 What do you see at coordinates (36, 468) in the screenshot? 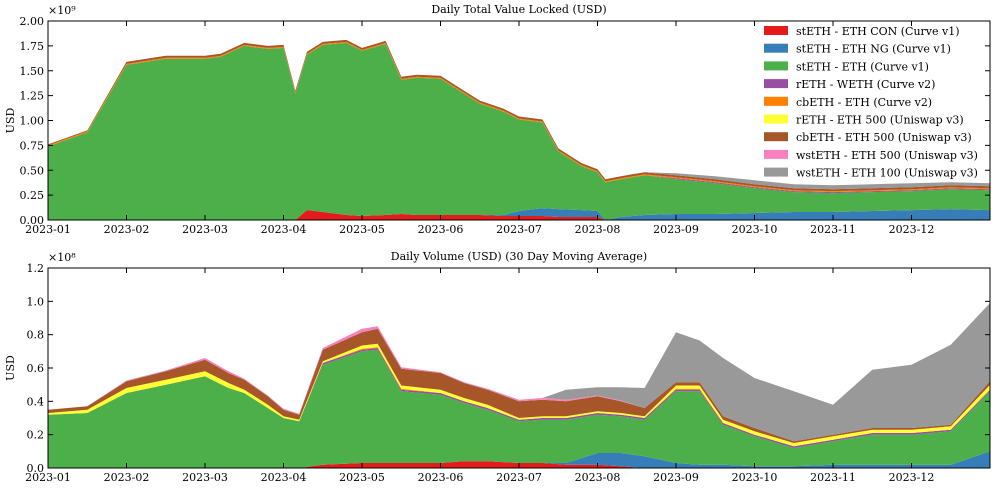
I see `y-tick-label: 0.0` at bounding box center [36, 468].